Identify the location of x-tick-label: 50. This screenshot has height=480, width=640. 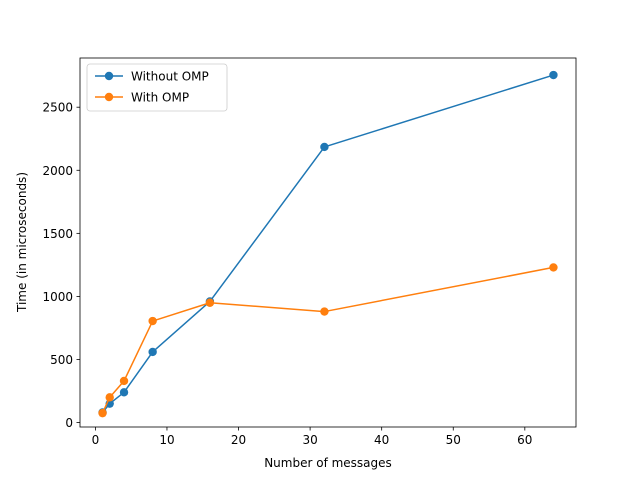
(453, 440).